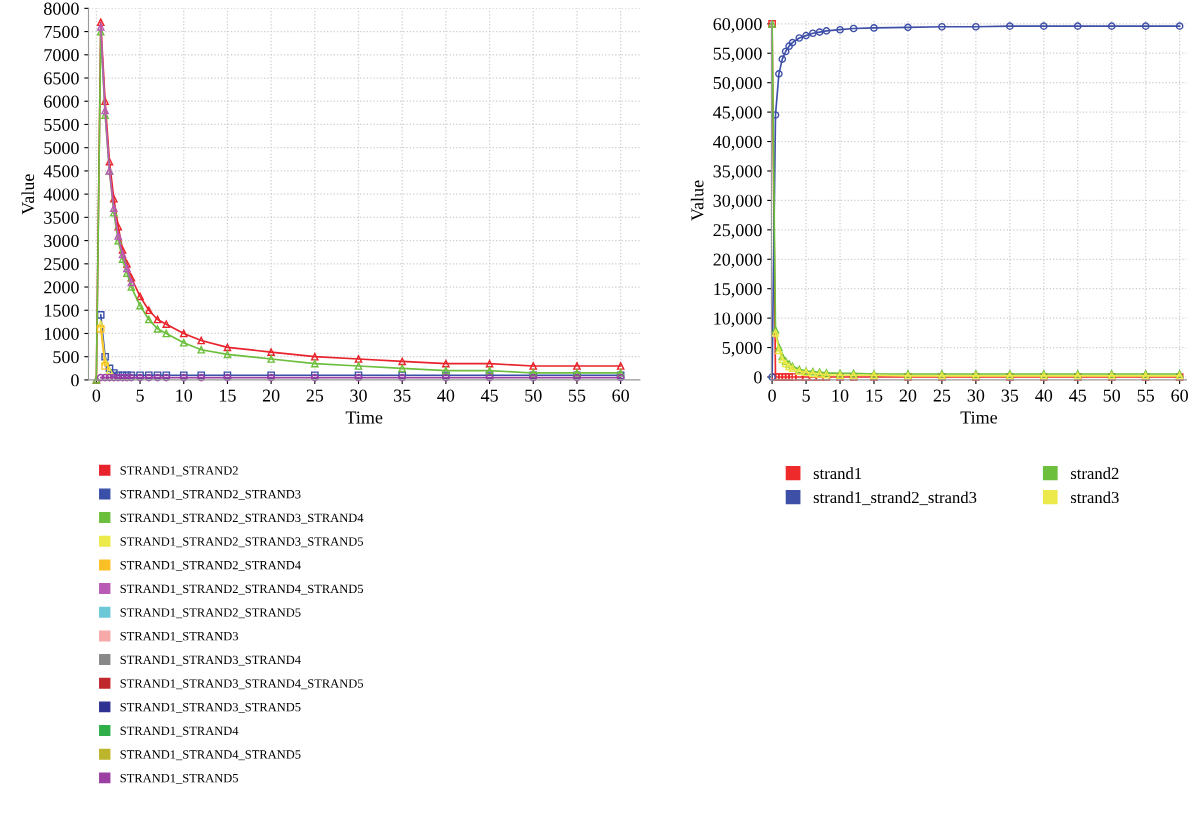 The height and width of the screenshot is (835, 1196). Describe the element at coordinates (737, 84) in the screenshot. I see `y-tick-label: 50,000` at that location.